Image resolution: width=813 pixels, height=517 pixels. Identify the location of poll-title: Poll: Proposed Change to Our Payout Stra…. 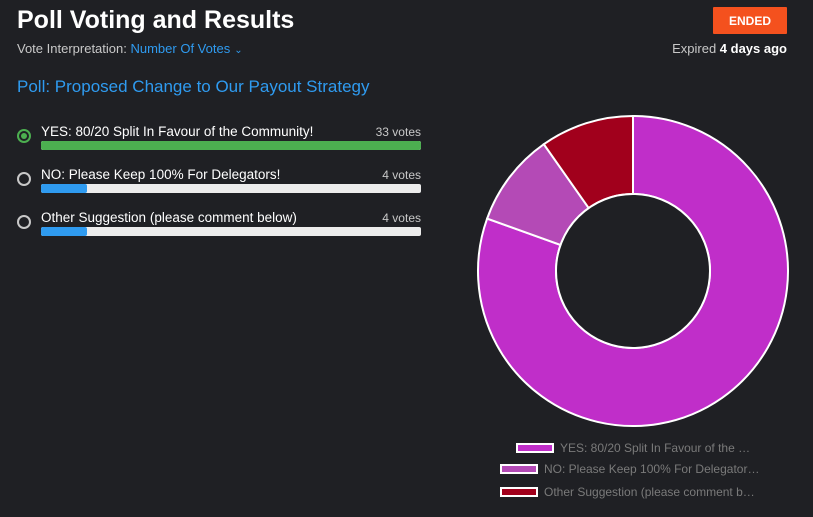
(193, 86).